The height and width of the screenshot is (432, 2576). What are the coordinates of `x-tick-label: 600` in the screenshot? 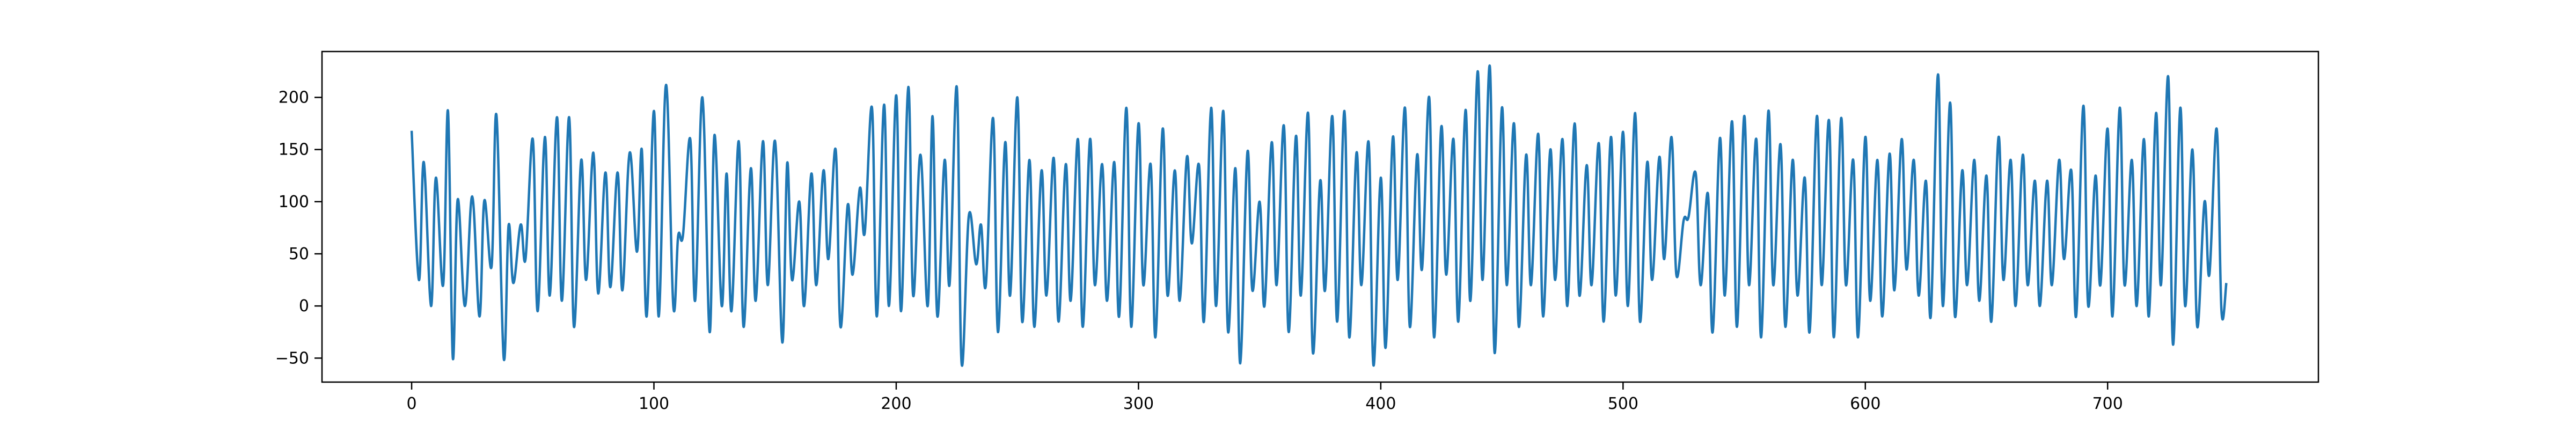 It's located at (1865, 403).